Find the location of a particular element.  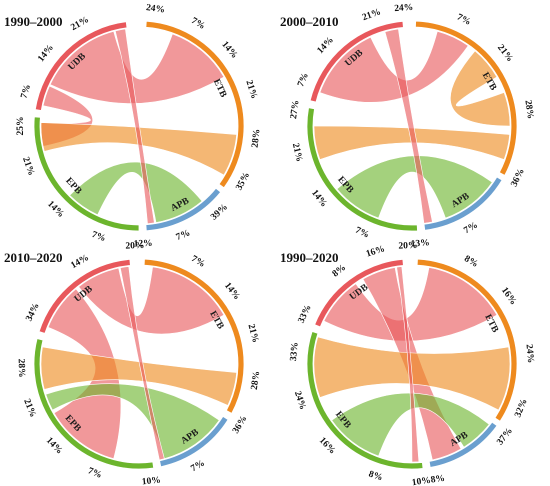

tick-label: 34% is located at coordinates (32, 312).